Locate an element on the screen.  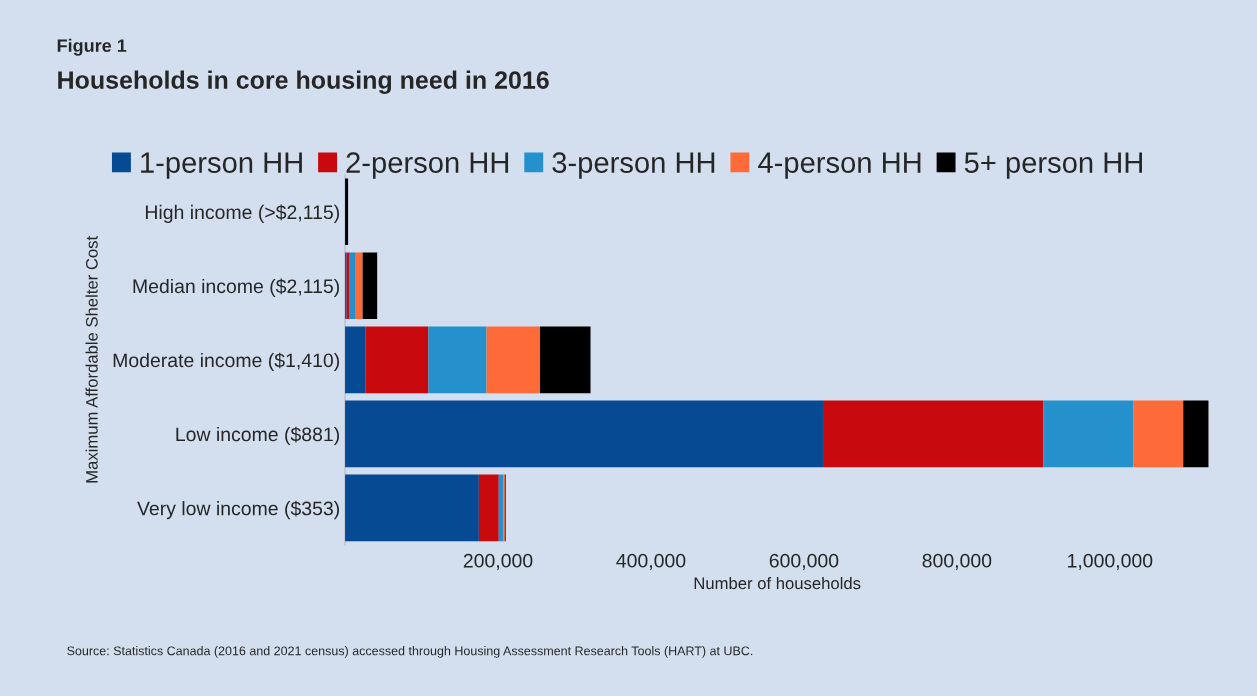
legend-label: 4-person HH is located at coordinates (839, 165).